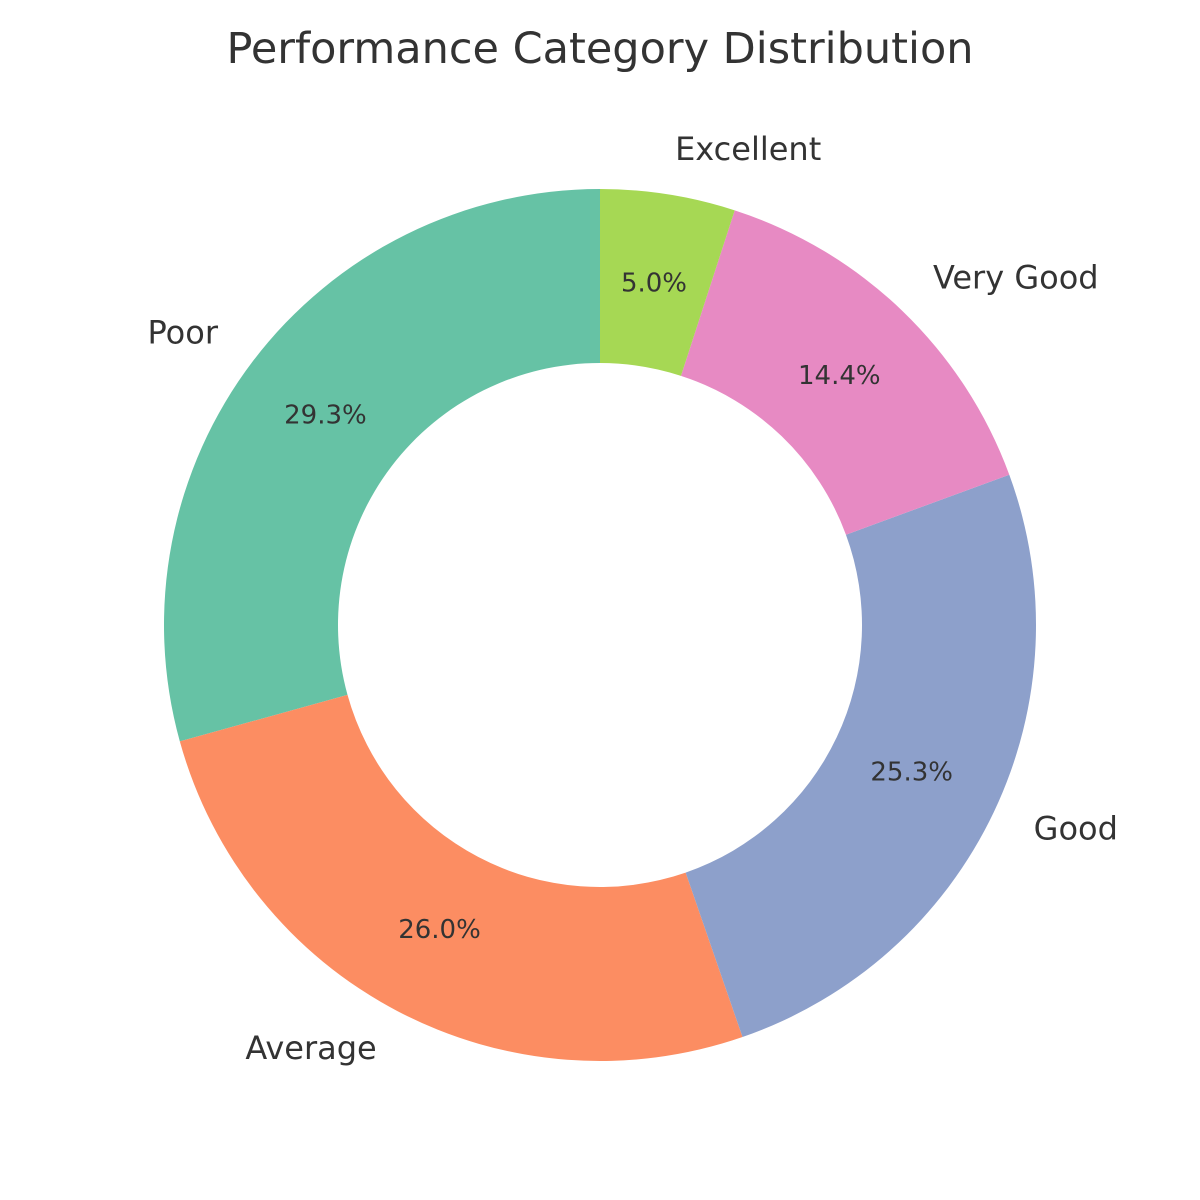 The height and width of the screenshot is (1200, 1200). What do you see at coordinates (1016, 277) in the screenshot?
I see `category-label-very-good: Very Good` at bounding box center [1016, 277].